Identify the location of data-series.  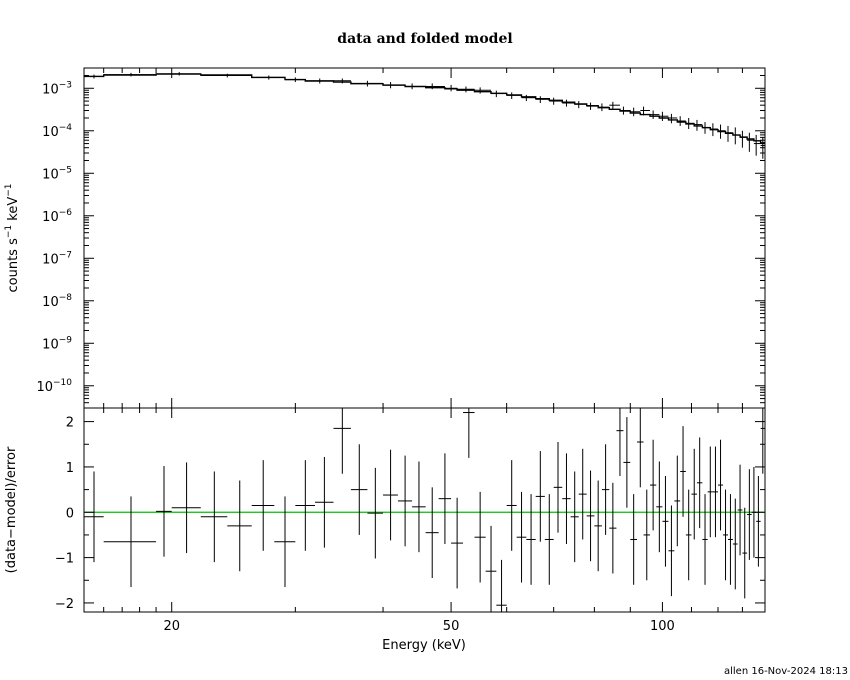
(424, 115).